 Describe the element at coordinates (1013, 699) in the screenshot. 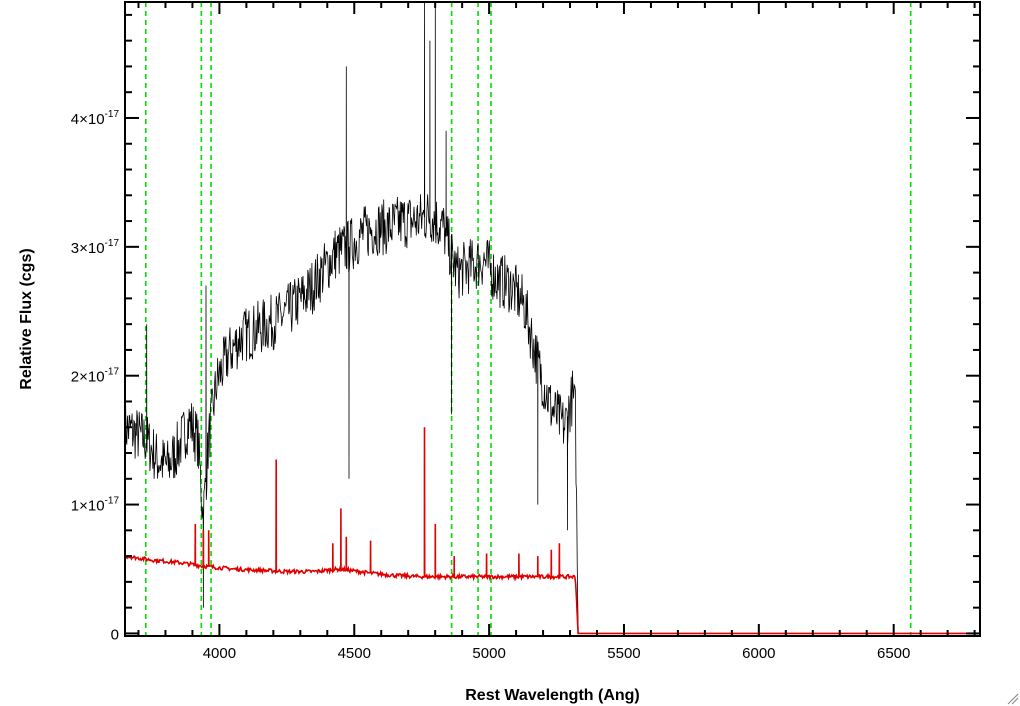

I see `window-resize-grip` at that location.